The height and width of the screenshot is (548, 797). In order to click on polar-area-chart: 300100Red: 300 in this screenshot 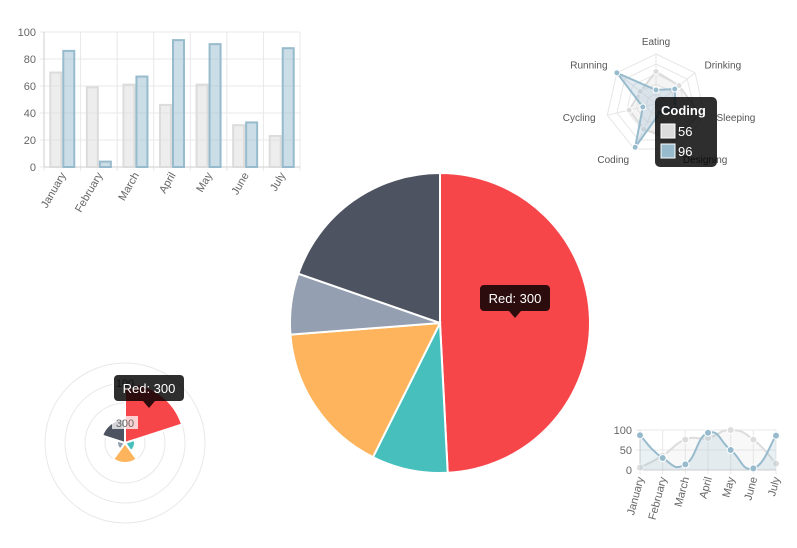, I will do `click(125, 443)`.